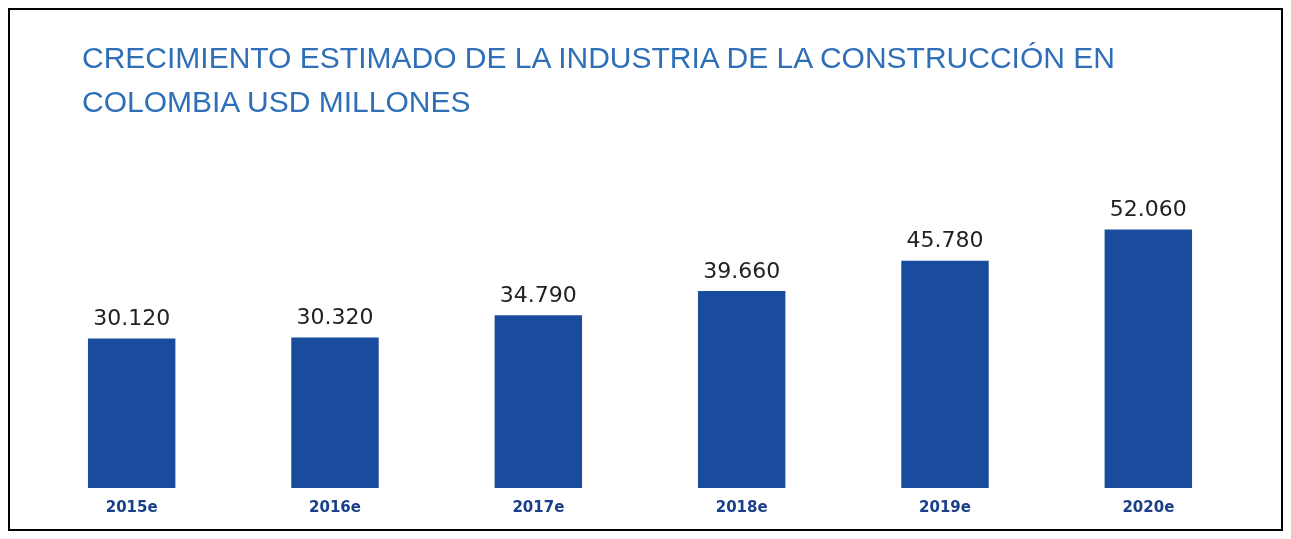 This screenshot has width=1291, height=539. I want to click on x-tick-label: 2016e, so click(335, 506).